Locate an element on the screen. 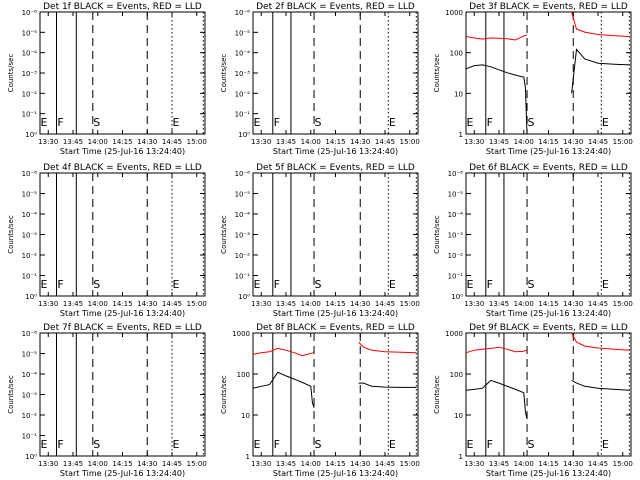 This screenshot has height=480, width=640. chart-title: Det 3f BLACK = Events, RED = LLD is located at coordinates (548, 7).